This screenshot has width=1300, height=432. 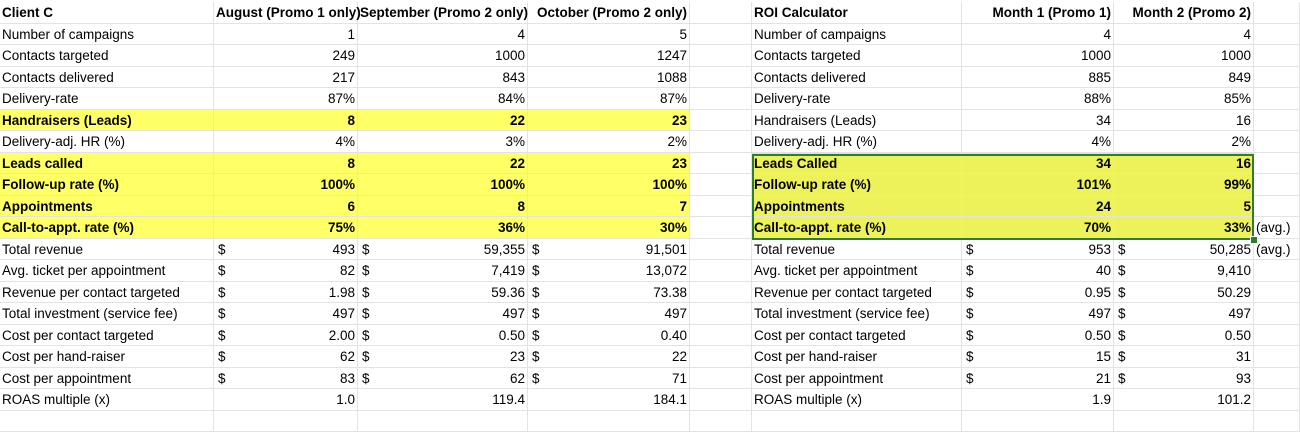 I want to click on left-row-value: 1.98$, so click(x=286, y=293).